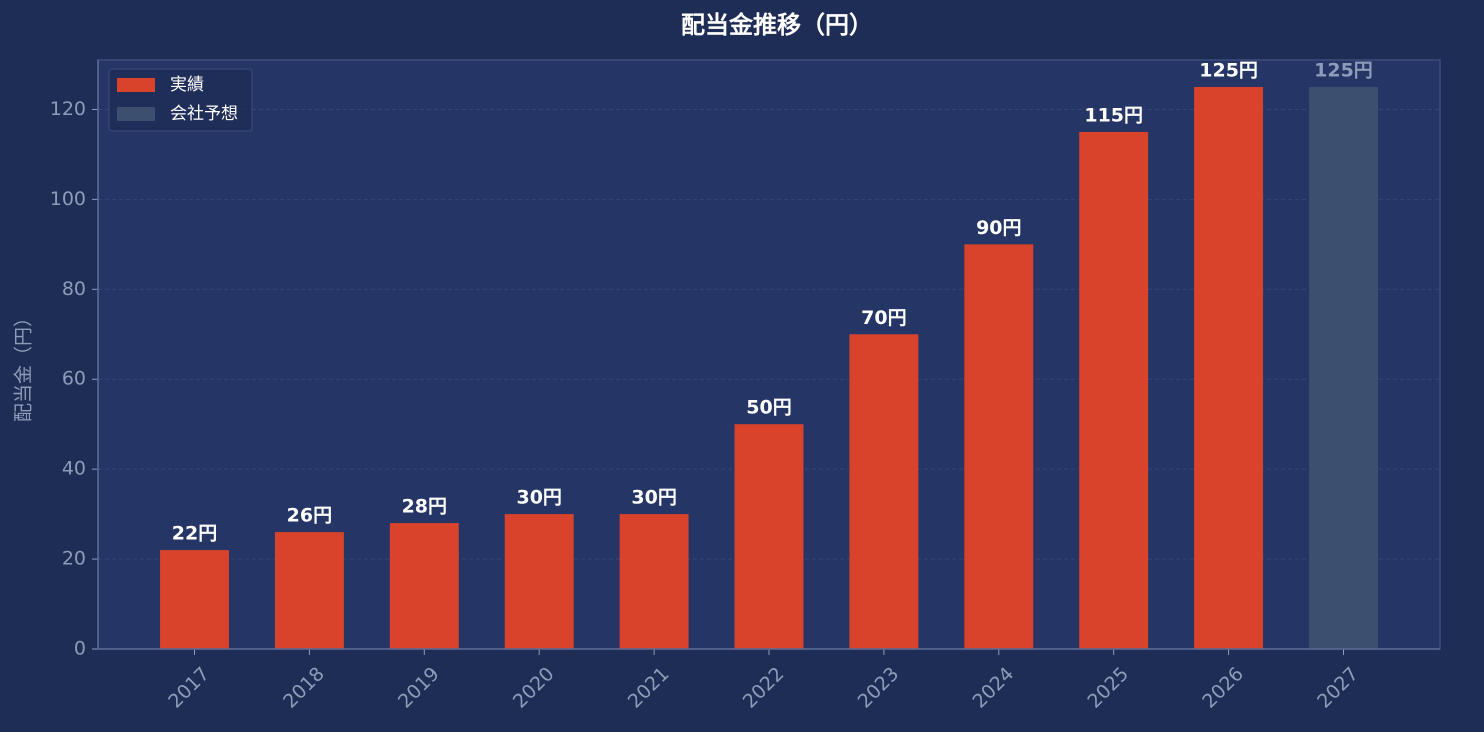 The image size is (1484, 732). What do you see at coordinates (74, 289) in the screenshot?
I see `y-tick-label: 80` at bounding box center [74, 289].